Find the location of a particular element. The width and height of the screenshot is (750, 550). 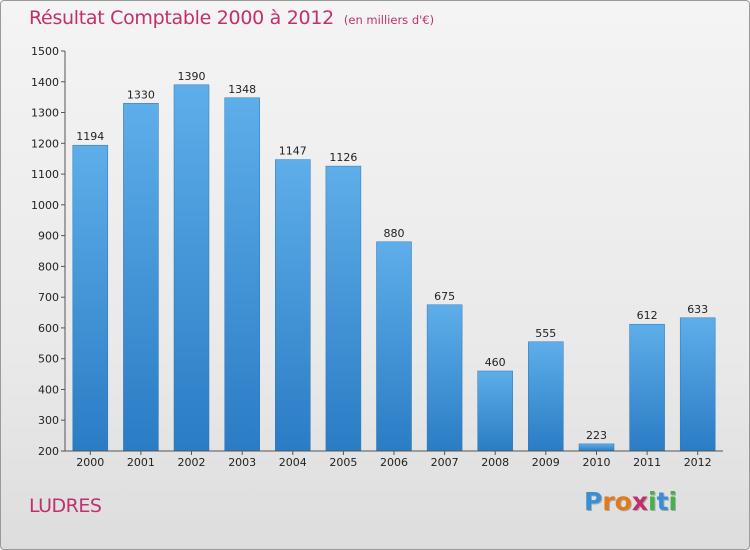

y-tick-label-800: 800 is located at coordinates (48, 266).